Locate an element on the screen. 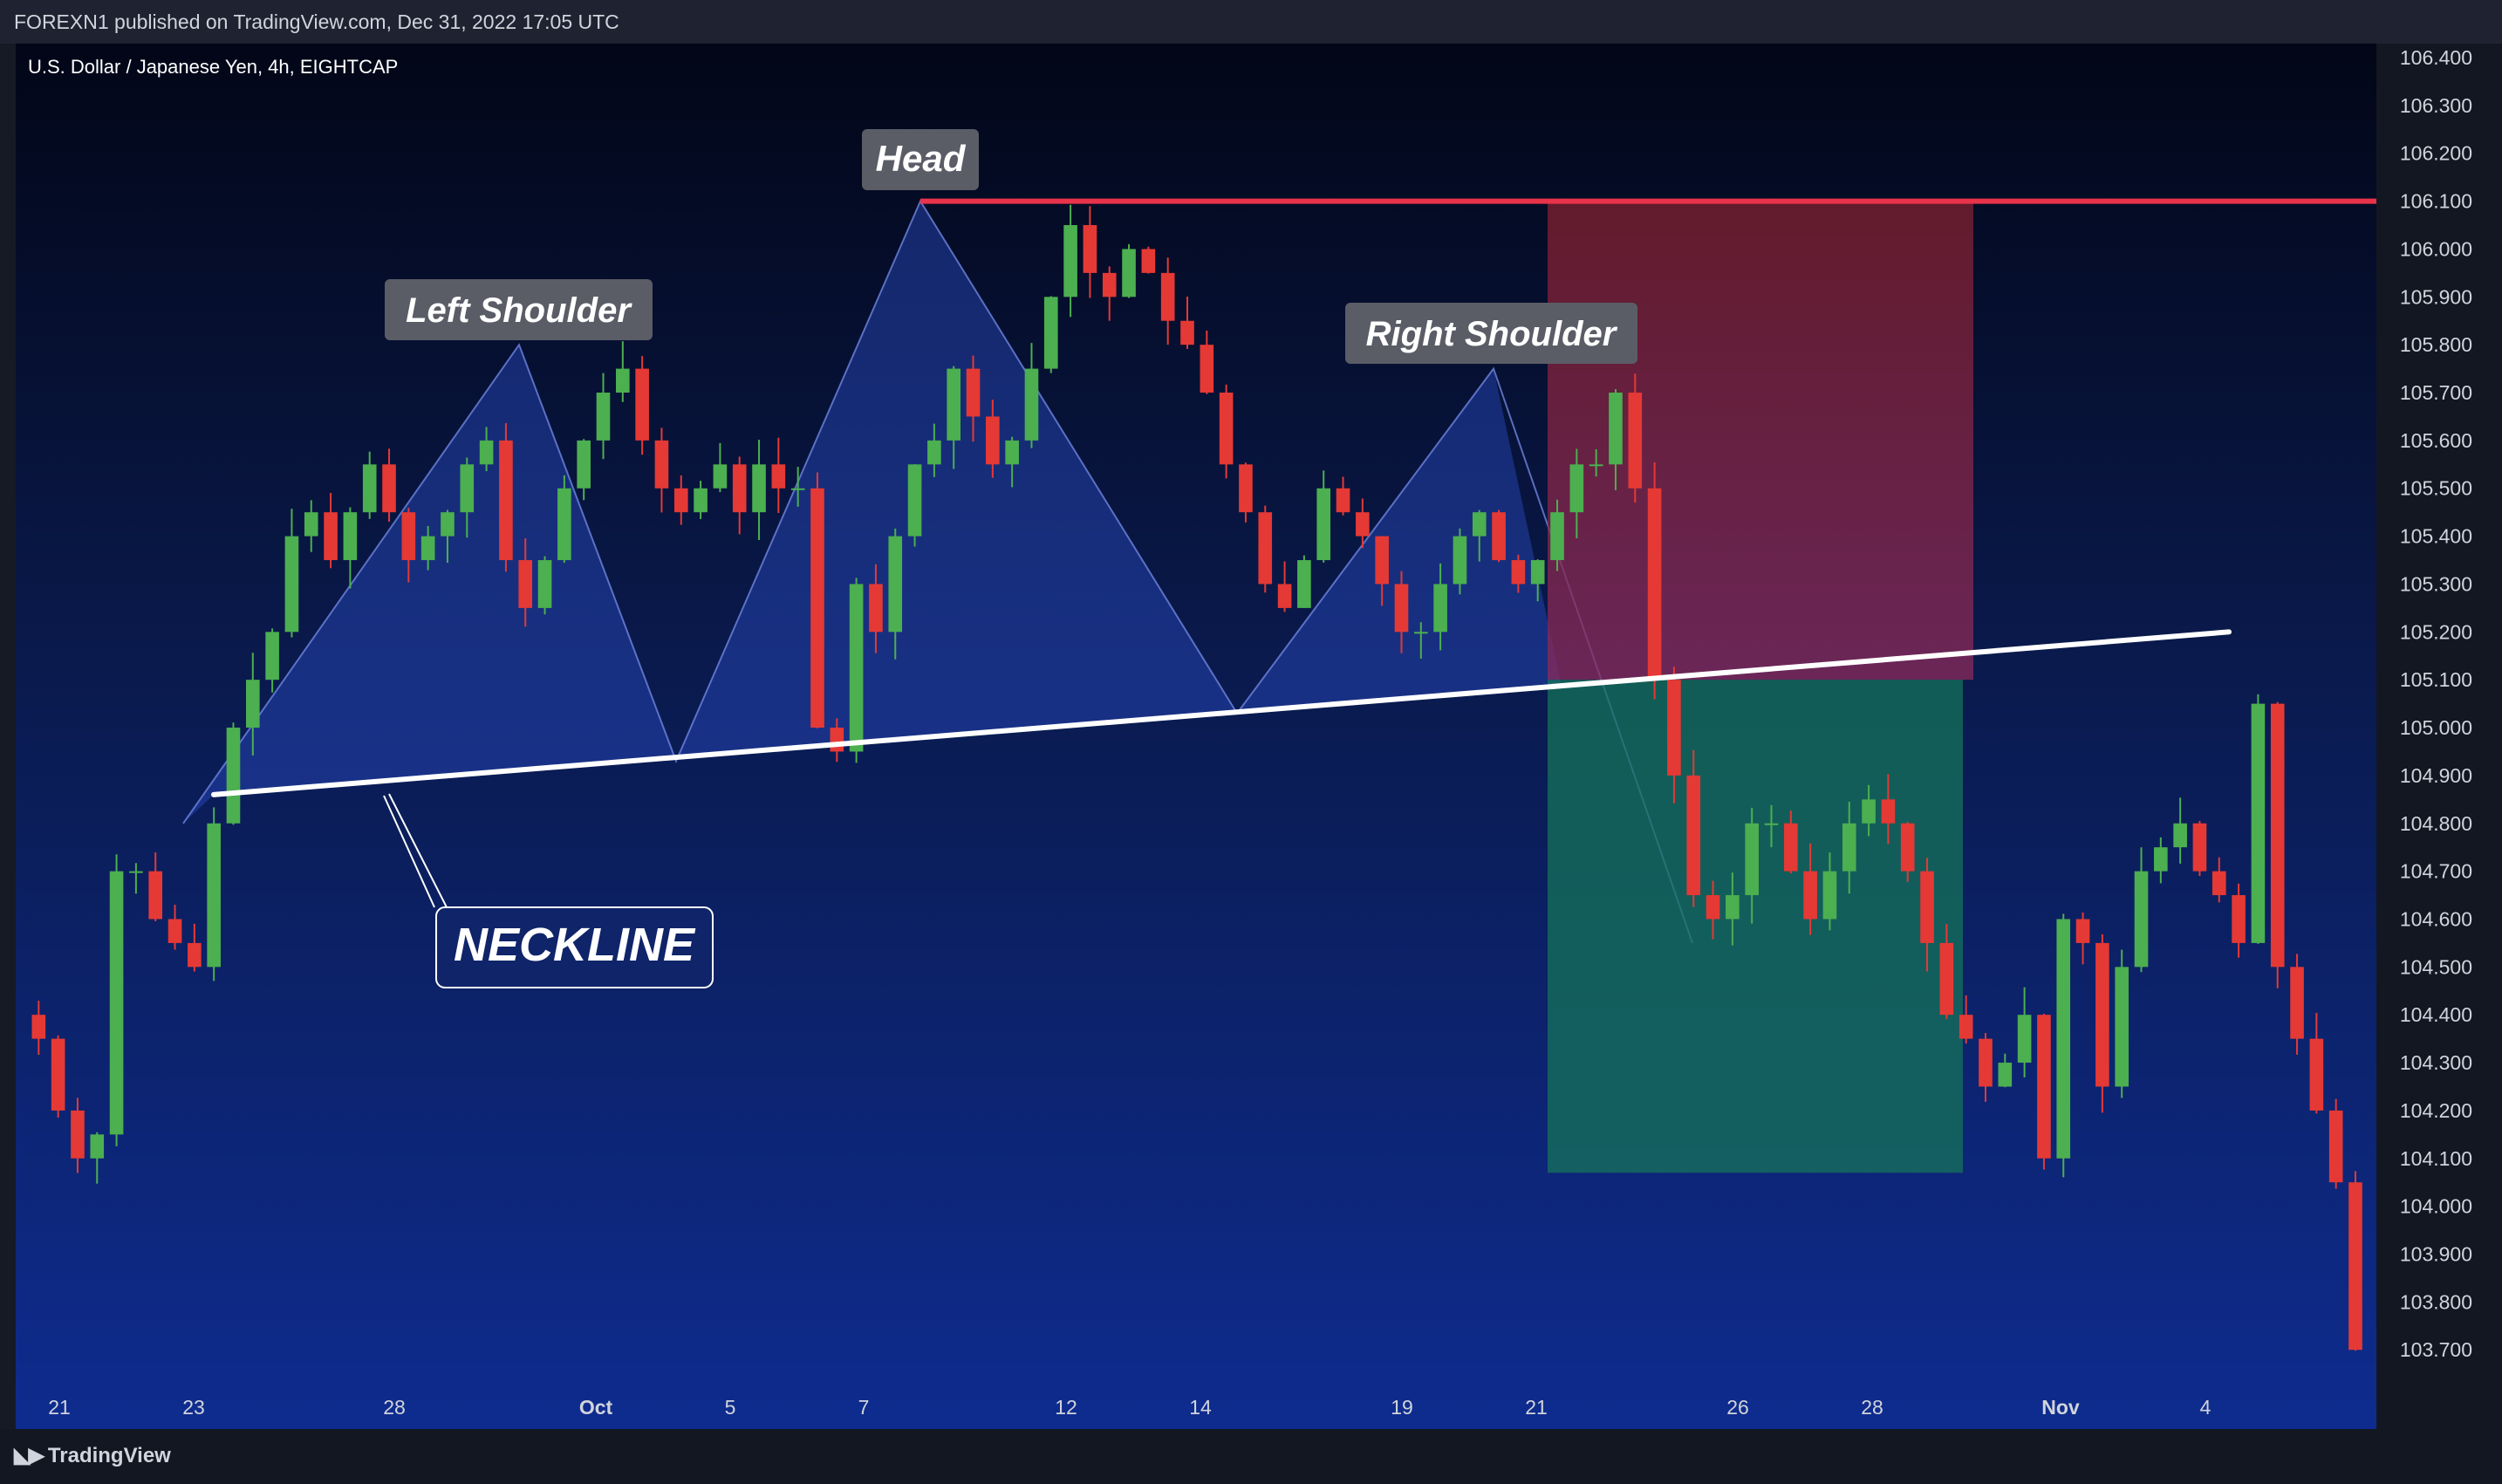  y-tick-label: 106.400 is located at coordinates (2436, 57).